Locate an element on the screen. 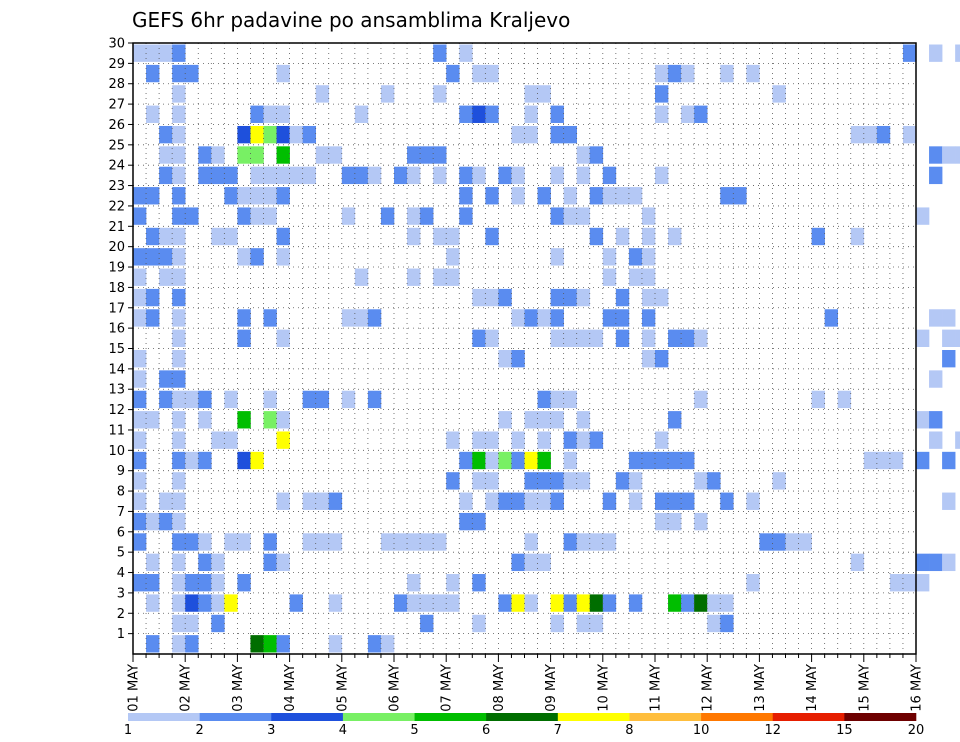 Image resolution: width=960 pixels, height=742 pixels. y-tick-label: 11 is located at coordinates (116, 430).